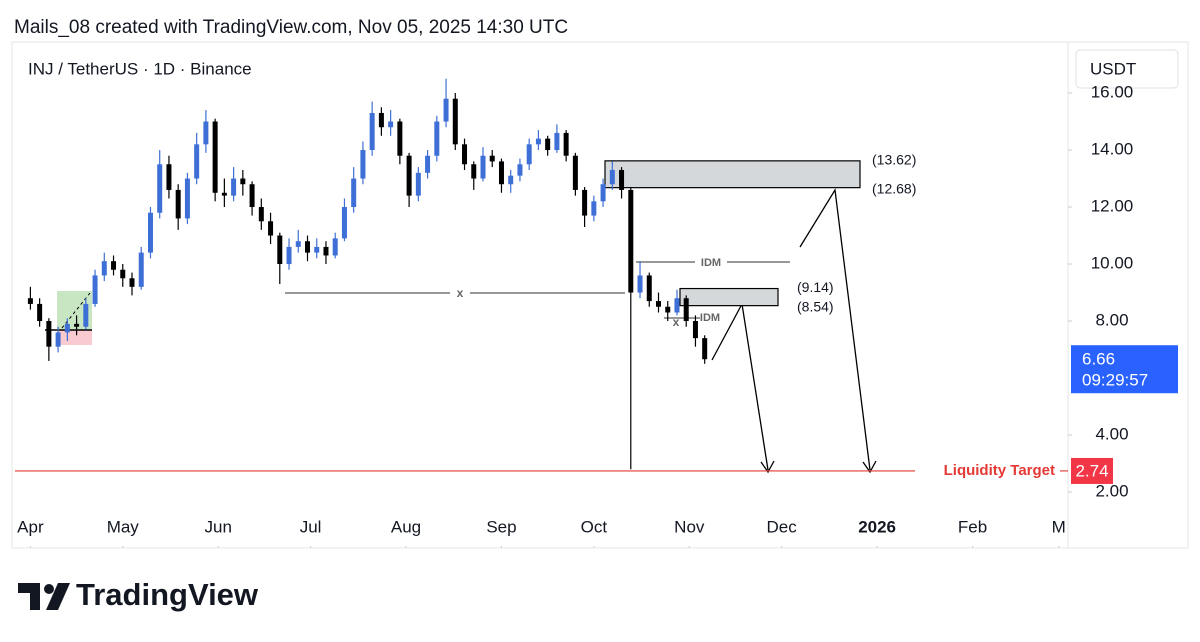  I want to click on currency-box, so click(1127, 69).